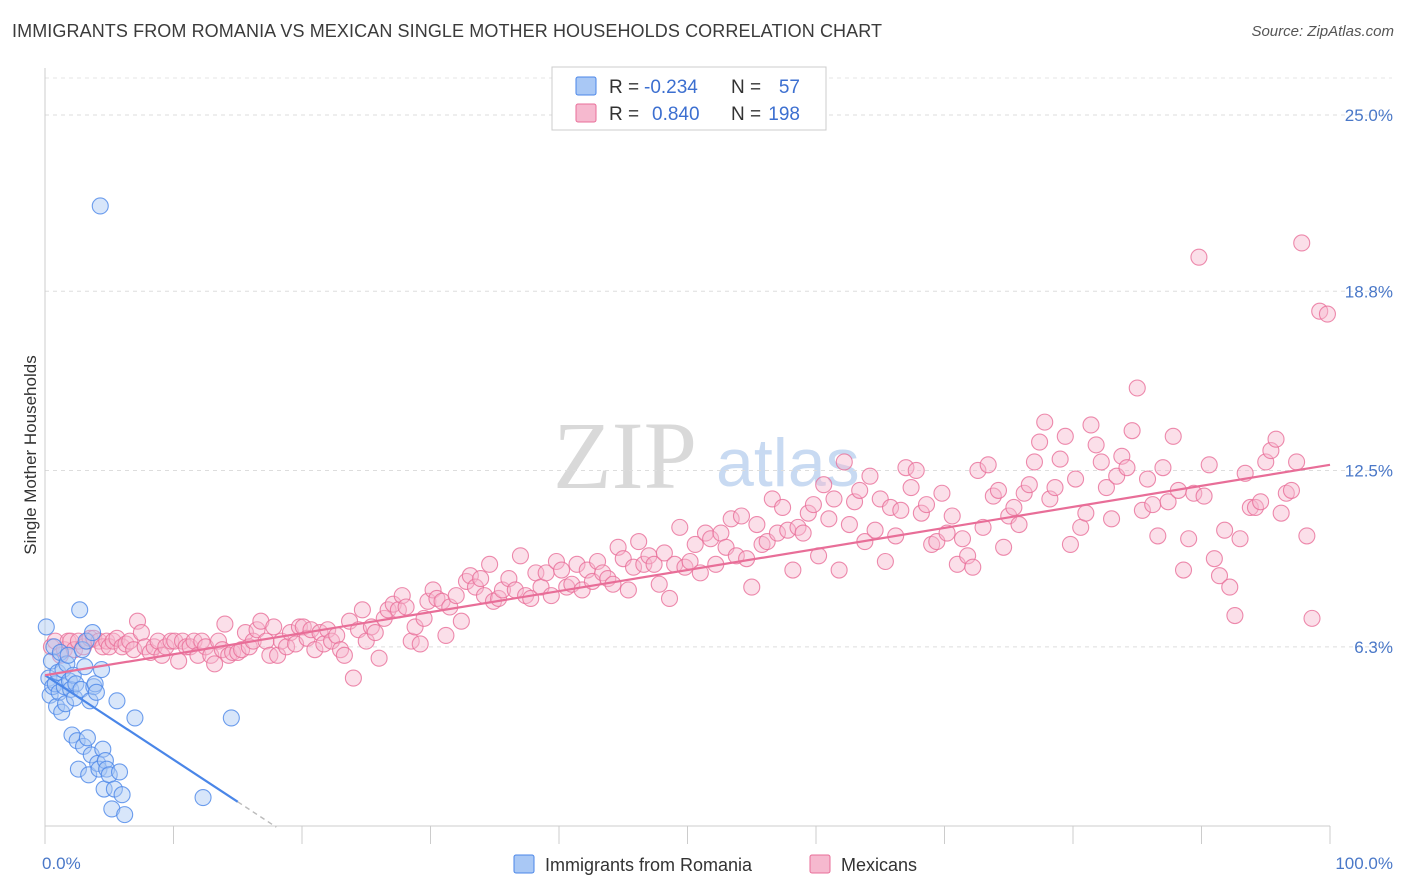  I want to click on correlation-legend: R = -0.234 N = 57 R = 0.840 N = 198, so click(689, 98).